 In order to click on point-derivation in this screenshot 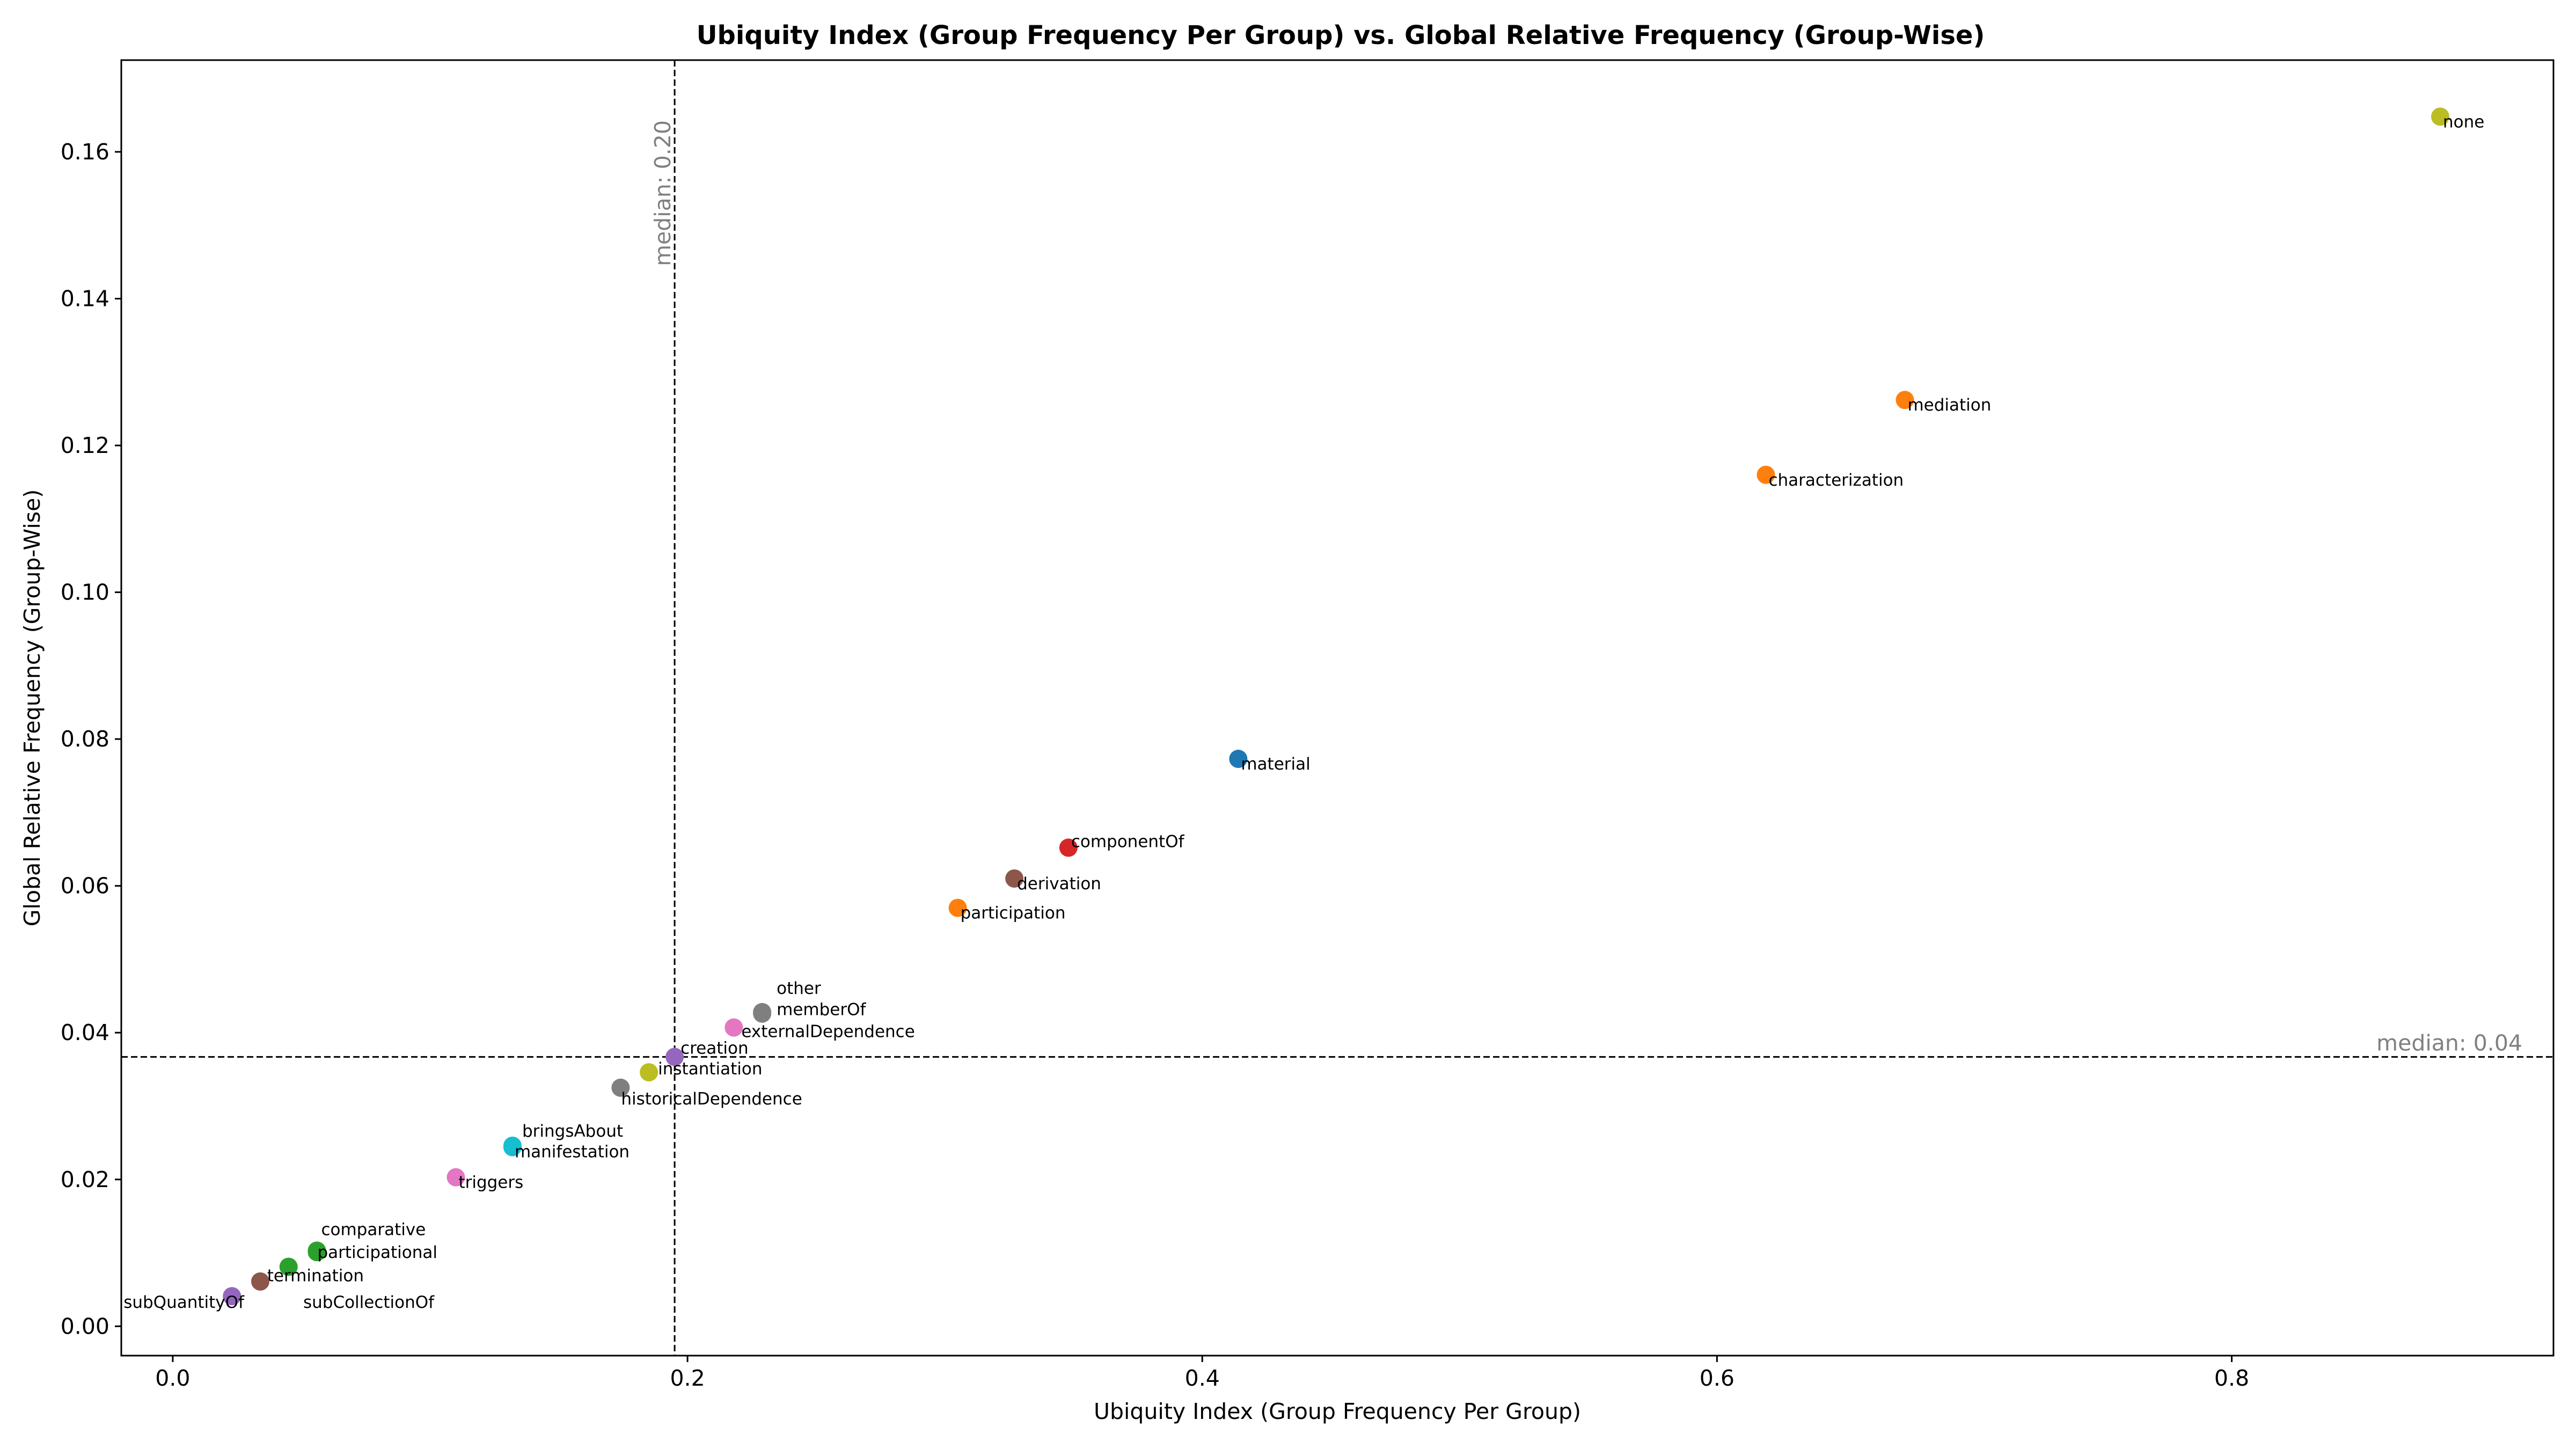, I will do `click(1014, 878)`.